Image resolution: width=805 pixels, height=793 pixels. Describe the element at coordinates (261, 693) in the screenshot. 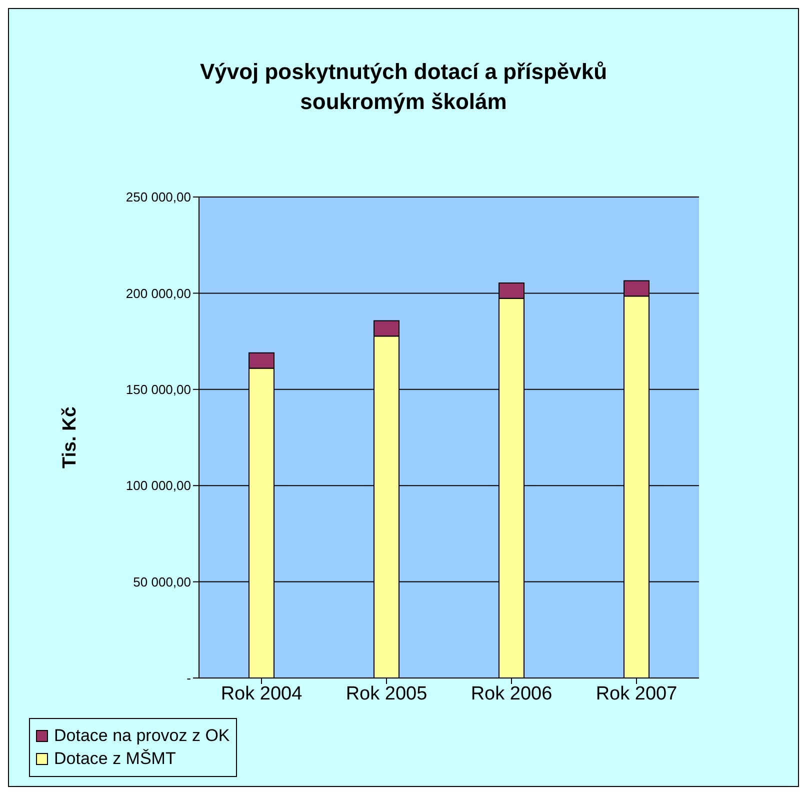

I see `x-tick-label: Rok 2004` at that location.